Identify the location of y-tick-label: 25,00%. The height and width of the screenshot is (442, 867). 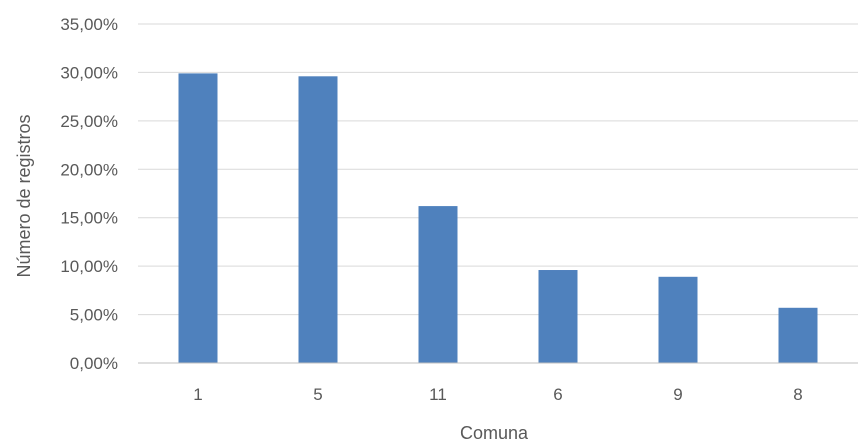
(89, 121).